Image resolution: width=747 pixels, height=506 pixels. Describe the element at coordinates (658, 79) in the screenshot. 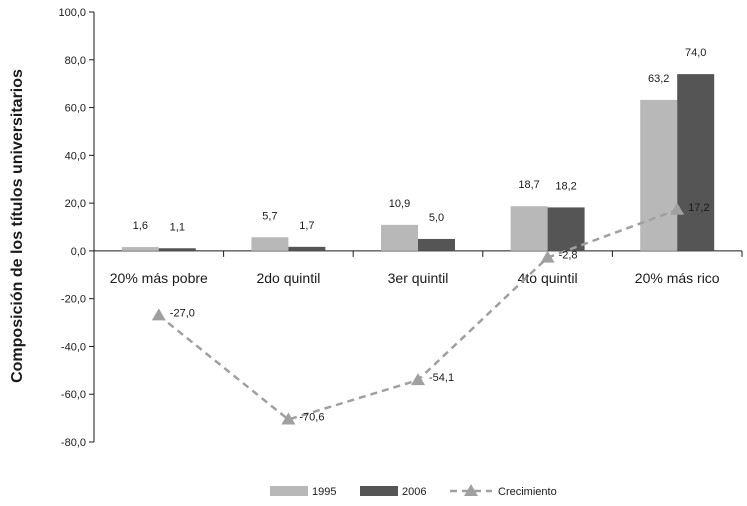

I see `bar-value-label: 63,2` at that location.